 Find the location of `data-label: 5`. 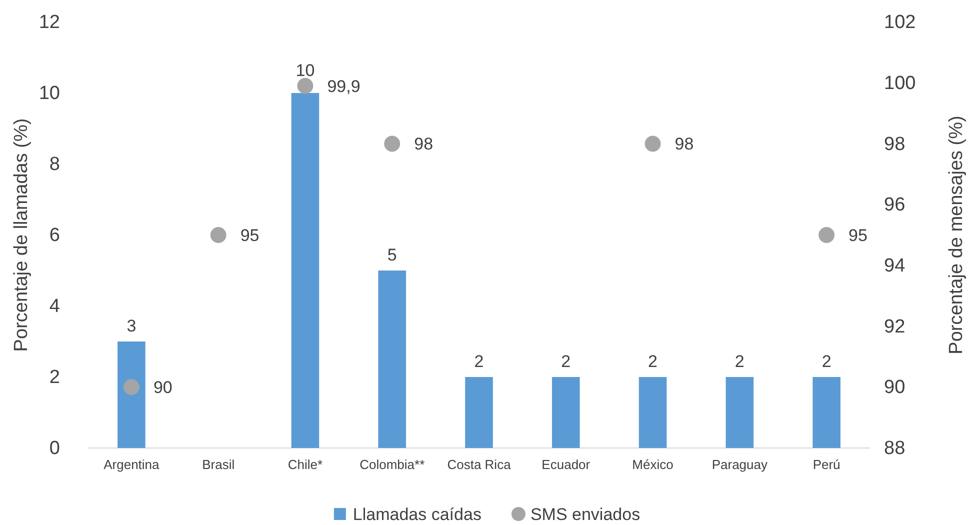

data-label: 5 is located at coordinates (392, 255).